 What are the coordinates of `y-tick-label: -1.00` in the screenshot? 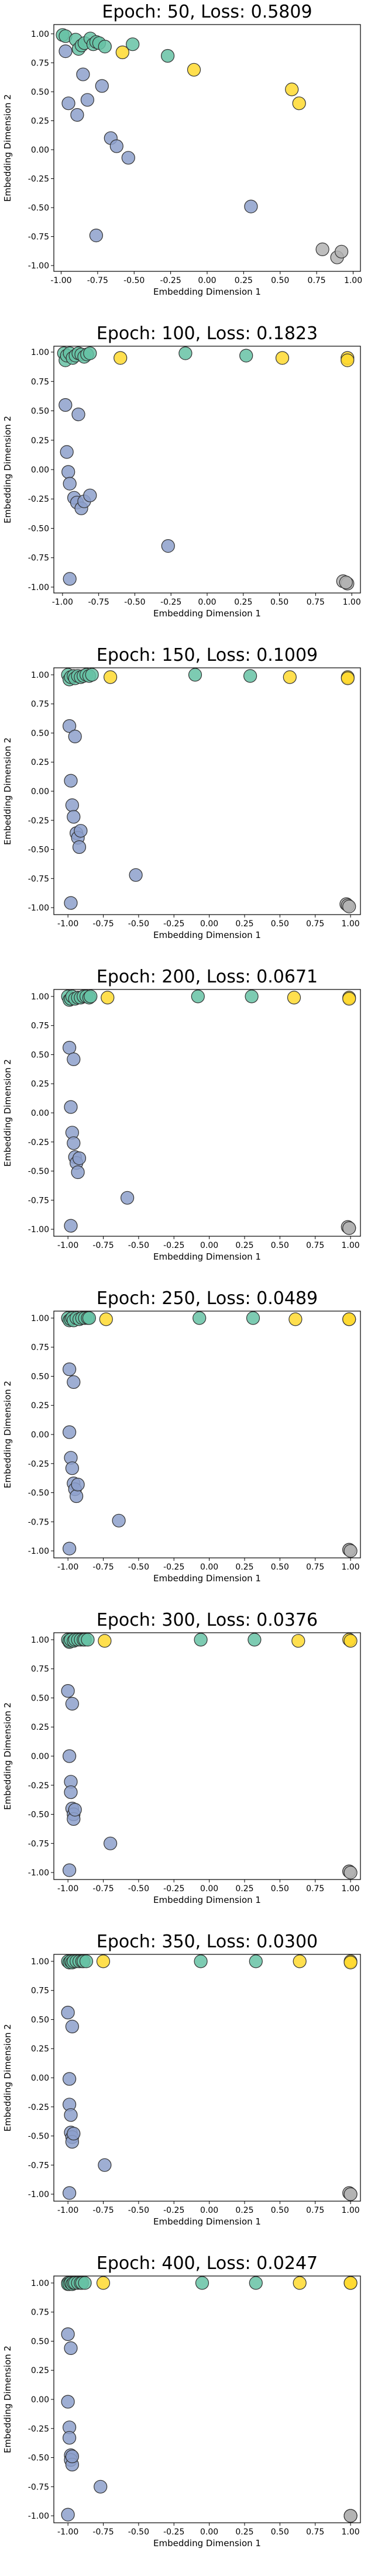 It's located at (39, 908).